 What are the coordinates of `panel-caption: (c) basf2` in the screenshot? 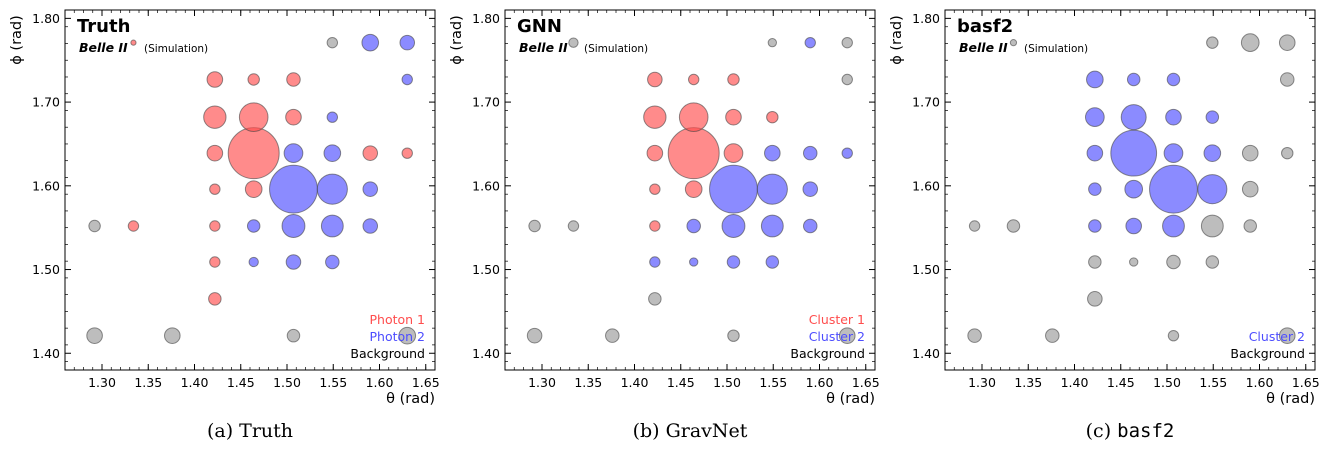 It's located at (1115, 431).